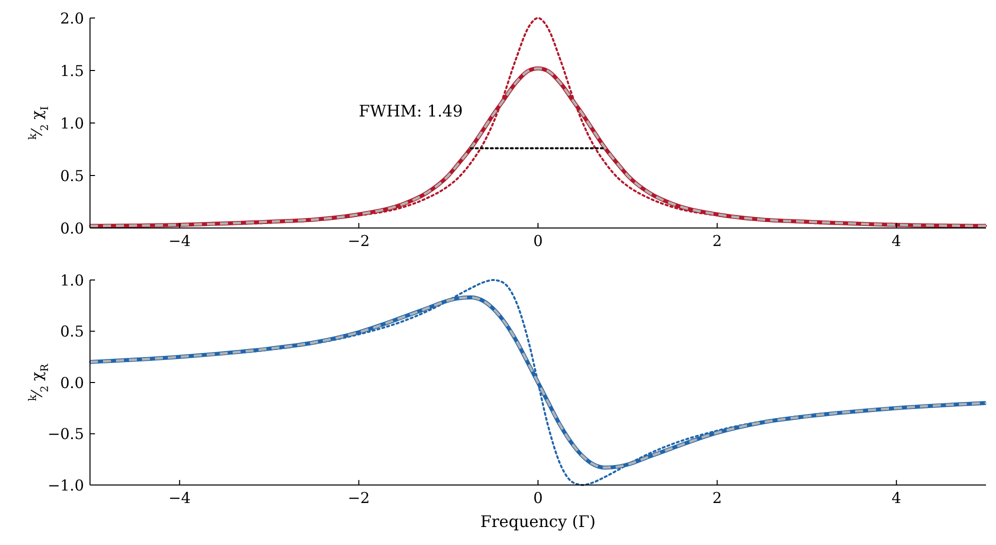  What do you see at coordinates (538, 521) in the screenshot?
I see `x-axis-title: Frequency (Γ)` at bounding box center [538, 521].